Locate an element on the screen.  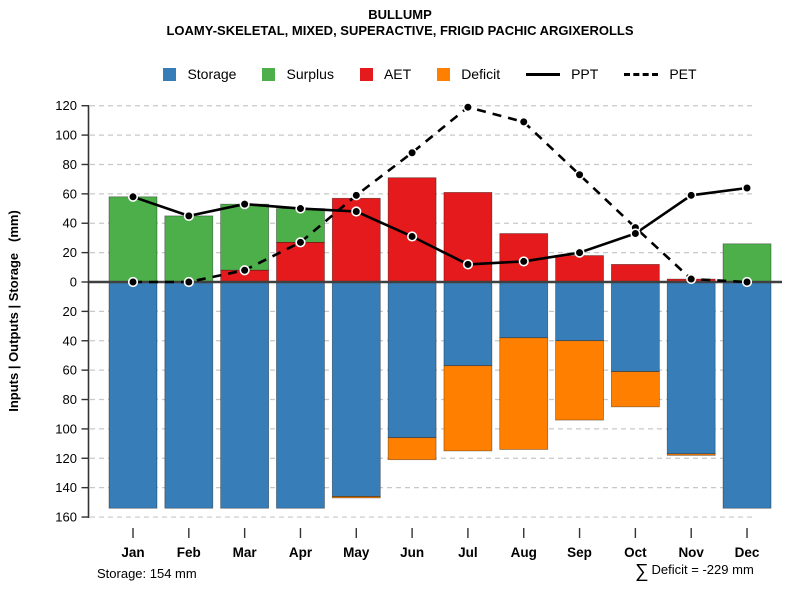
deficit-annotation: ∑ Deficit = -229 mm is located at coordinates (694, 572).